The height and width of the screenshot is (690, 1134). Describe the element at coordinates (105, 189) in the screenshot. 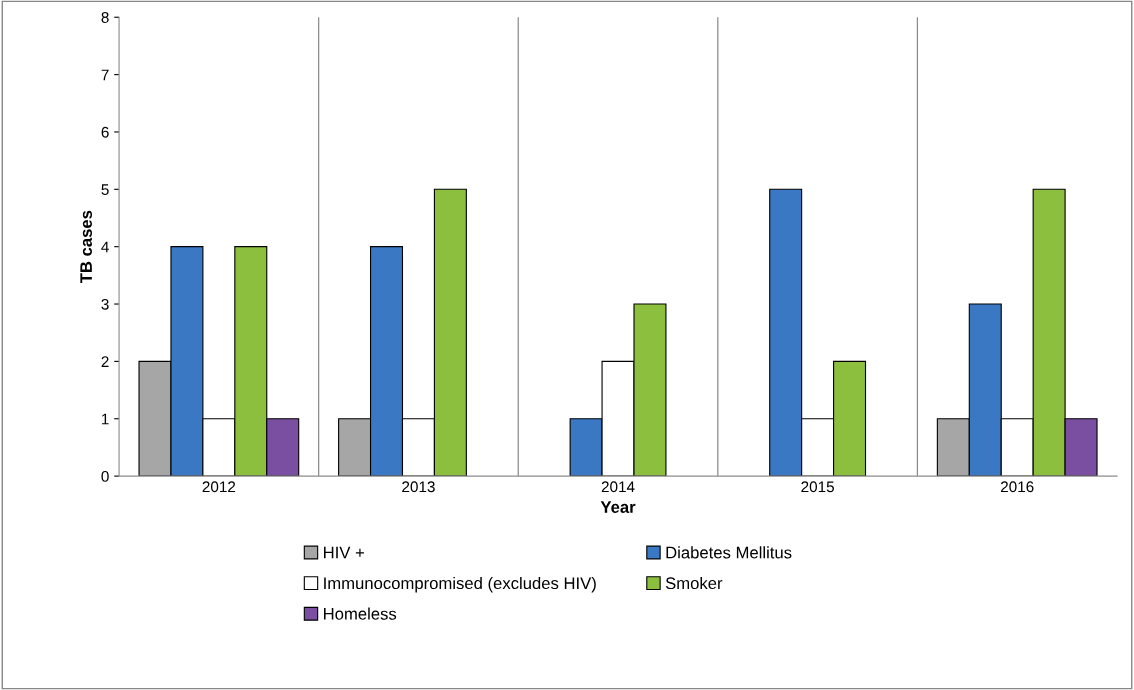

I see `y-tick-label: 5` at that location.